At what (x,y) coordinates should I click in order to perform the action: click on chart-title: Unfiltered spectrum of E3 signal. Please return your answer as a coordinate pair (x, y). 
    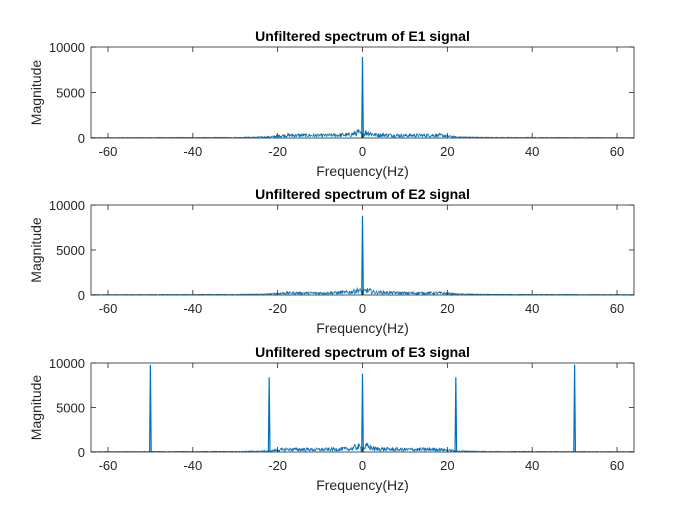
    Looking at the image, I should click on (362, 352).